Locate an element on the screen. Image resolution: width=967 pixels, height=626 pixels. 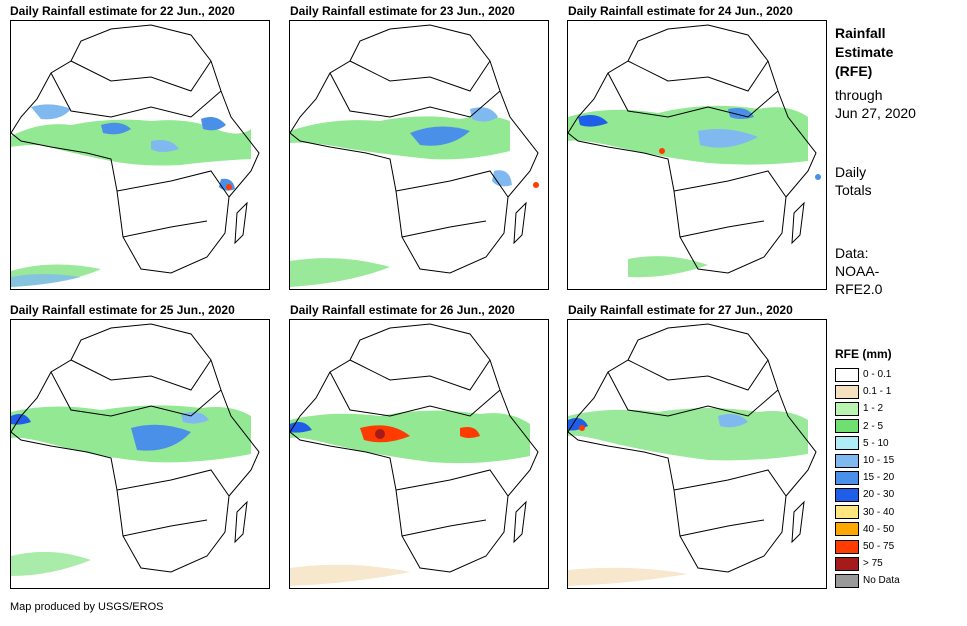
legend-item: 0 - 0.1 is located at coordinates (863, 374).